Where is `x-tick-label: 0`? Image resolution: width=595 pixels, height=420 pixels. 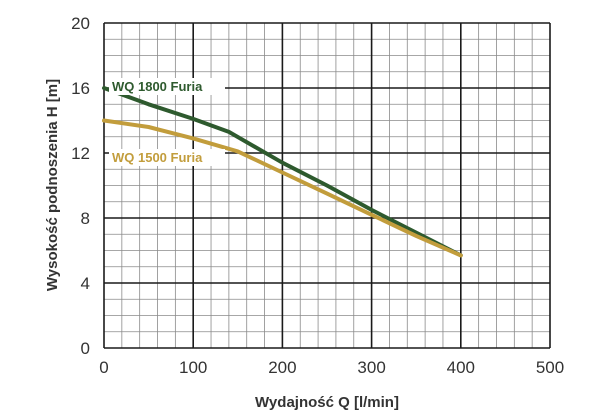
x-tick-label: 0 is located at coordinates (103, 367).